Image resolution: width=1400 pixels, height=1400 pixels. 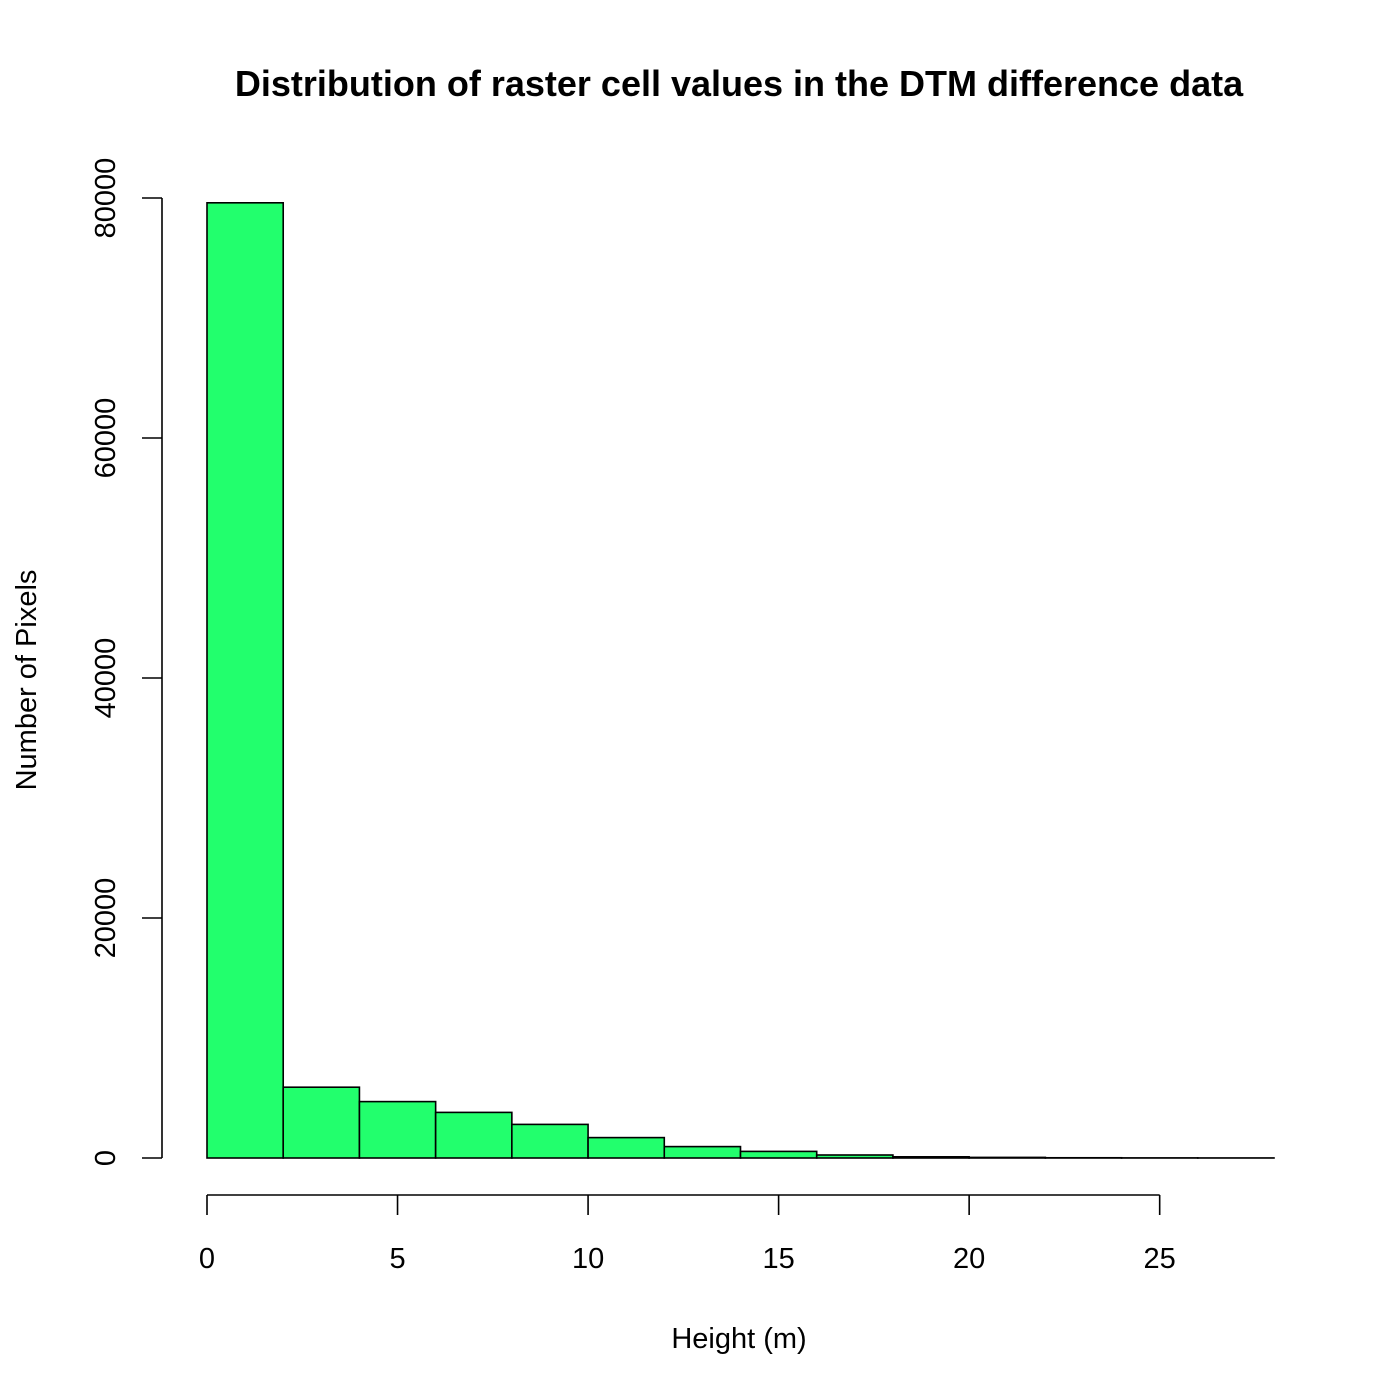 What do you see at coordinates (687, 1234) in the screenshot?
I see `x-axis: 0 5 10 15 20 25` at bounding box center [687, 1234].